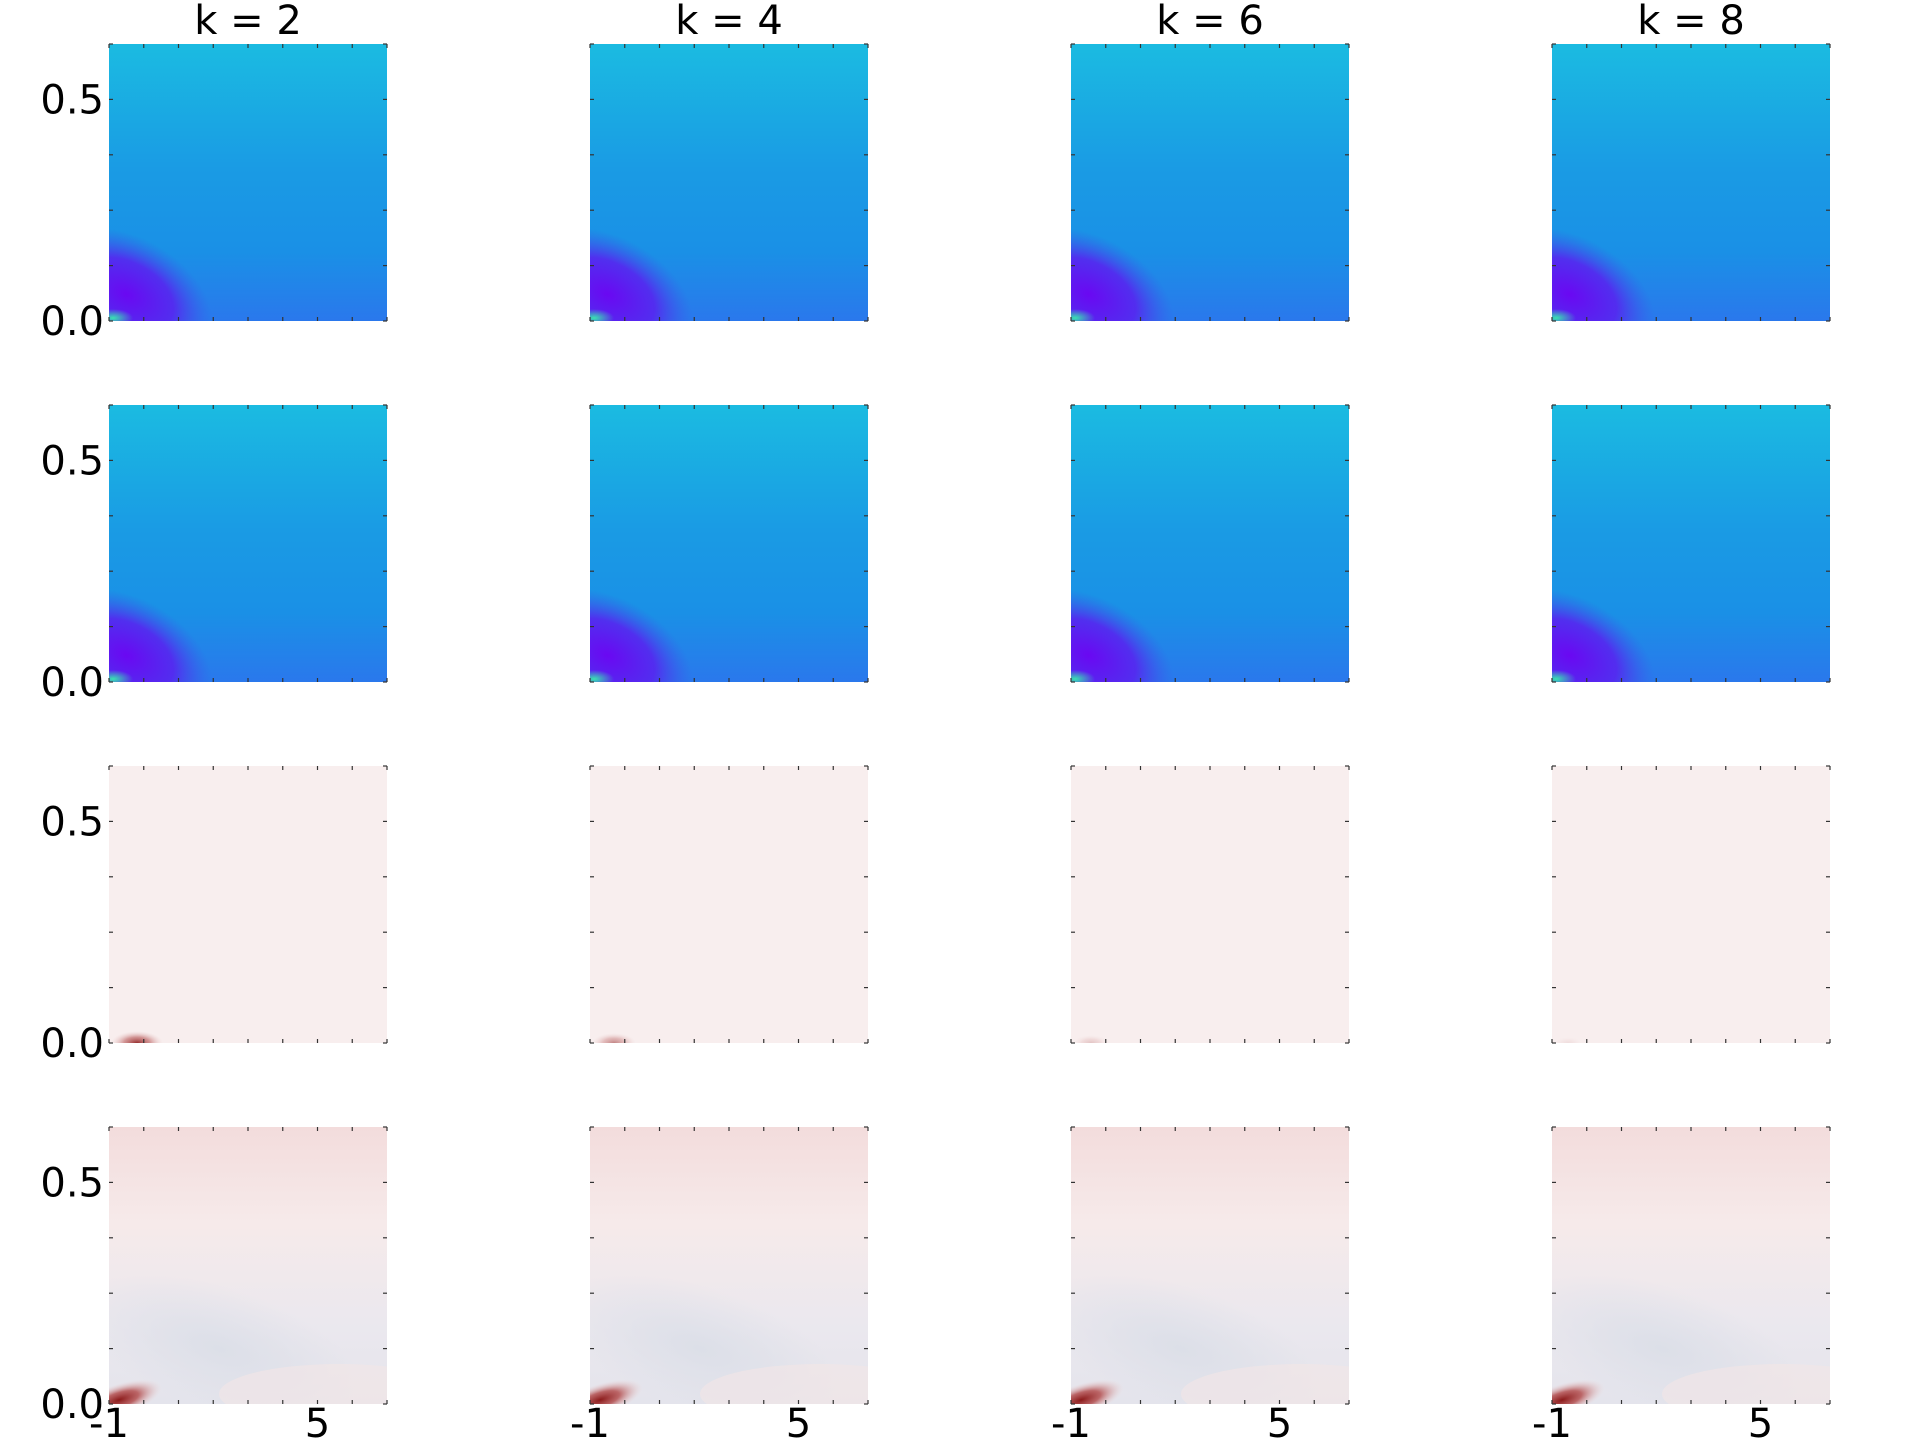 The image size is (1920, 1440). I want to click on column-title-3: k = 6, so click(1210, 22).